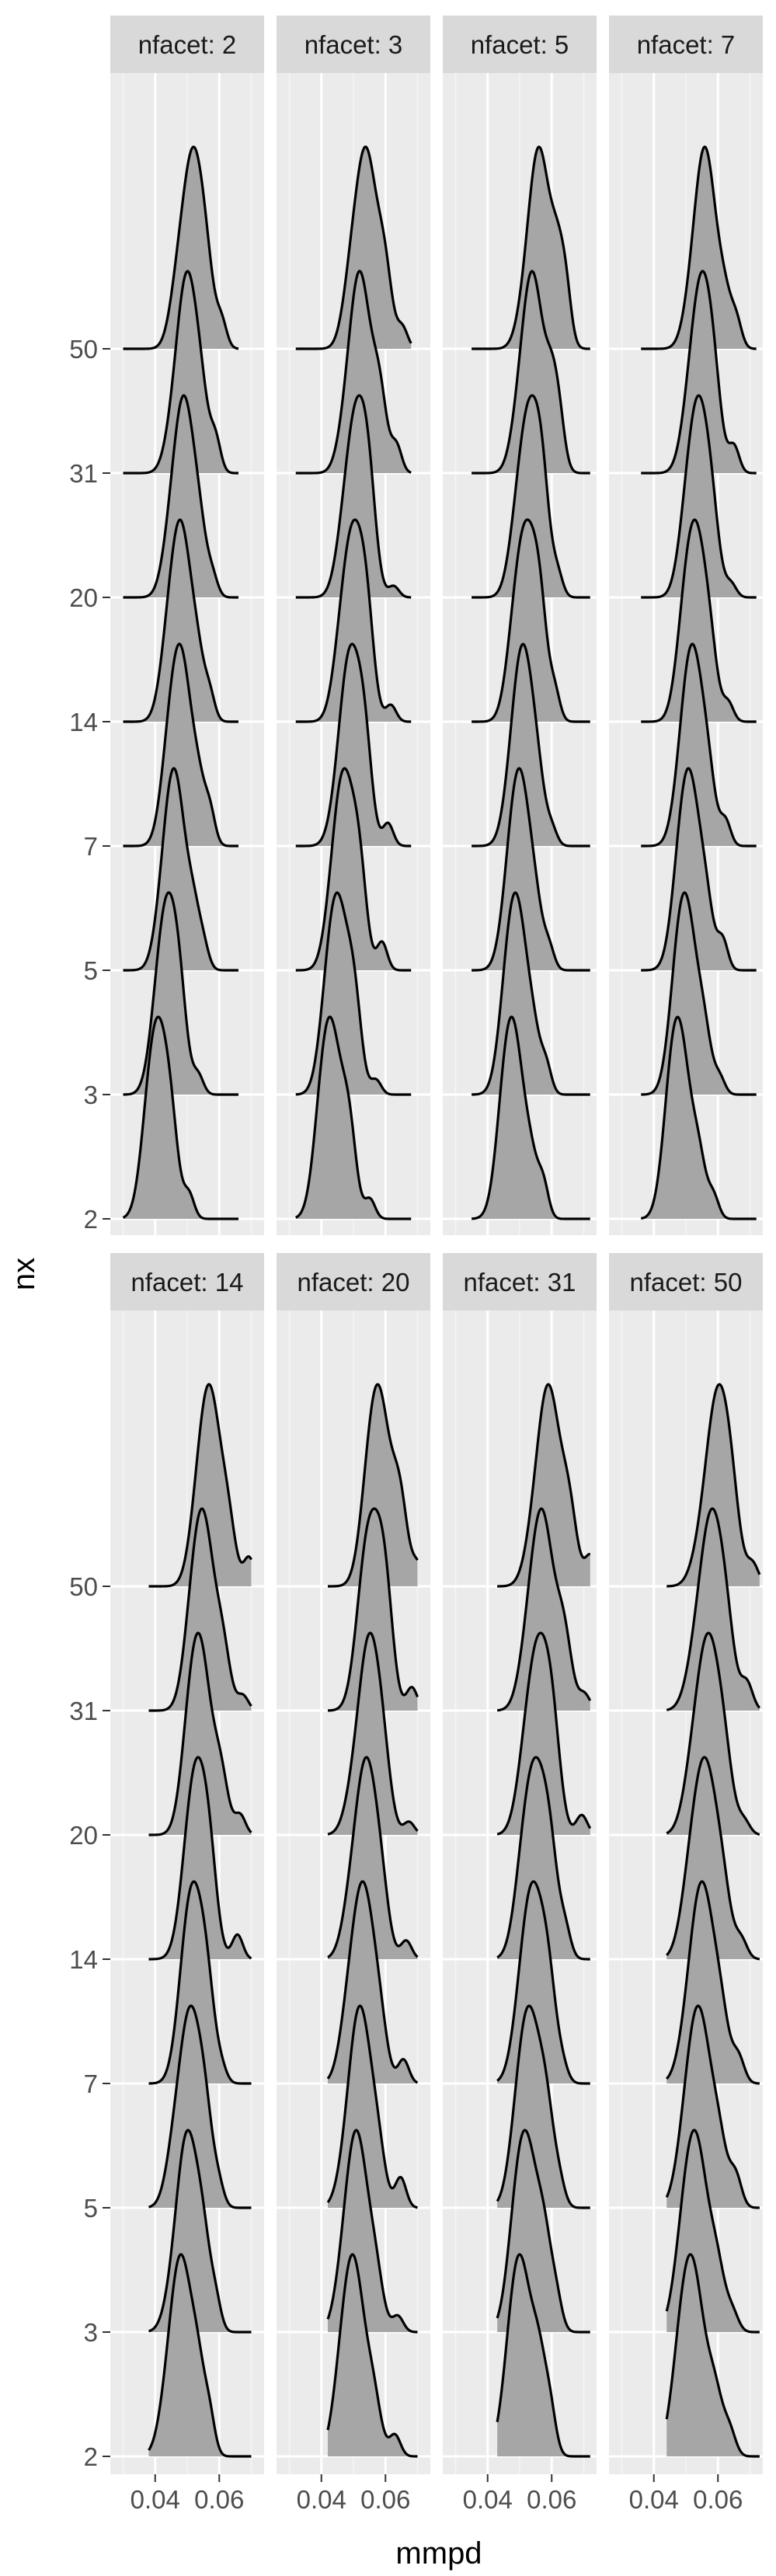  Describe the element at coordinates (436, 2494) in the screenshot. I see `x-axis: 0.04 0.06 0.04 0.06 0.04 0.06 0.04 0.06` at that location.